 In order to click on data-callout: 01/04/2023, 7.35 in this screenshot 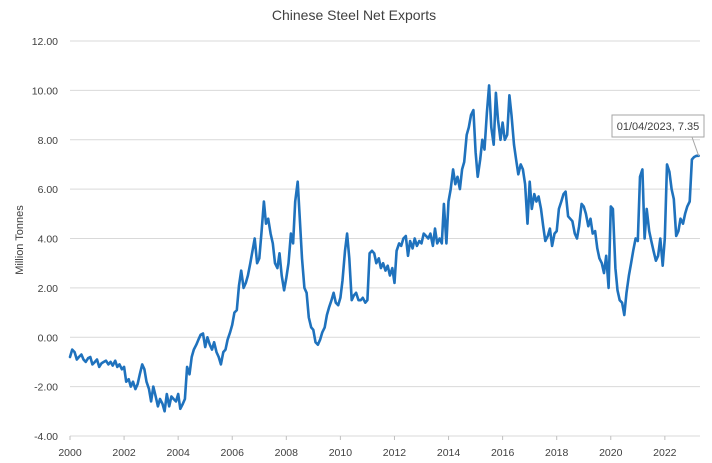, I will do `click(658, 135)`.